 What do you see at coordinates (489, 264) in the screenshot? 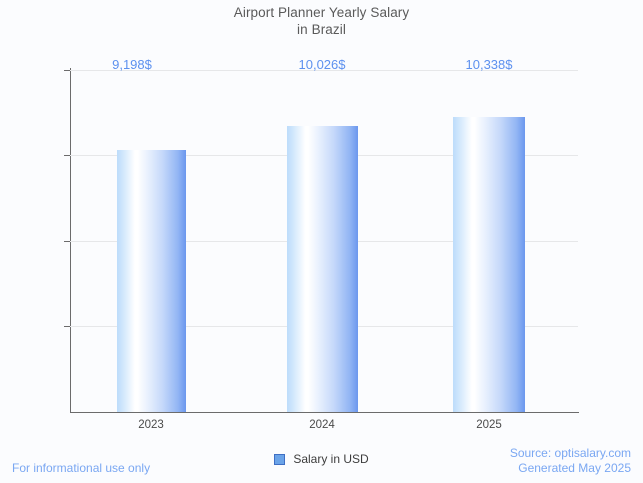
I see `bar-2025` at bounding box center [489, 264].